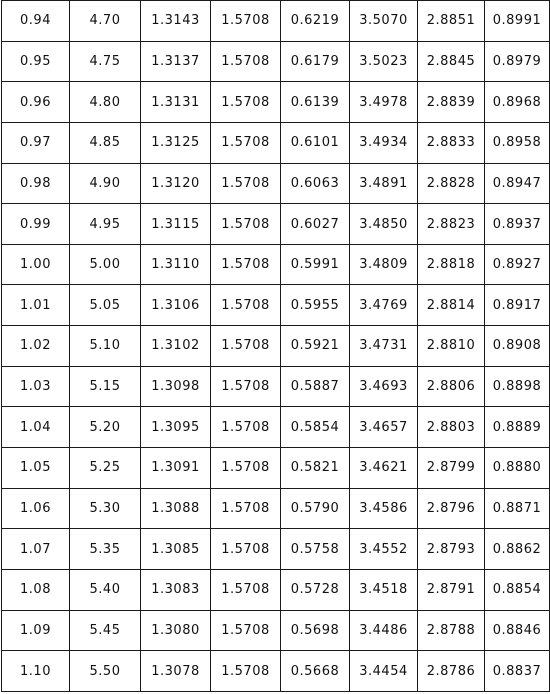  Describe the element at coordinates (105, 305) in the screenshot. I see `table-cell: 5.05` at that location.